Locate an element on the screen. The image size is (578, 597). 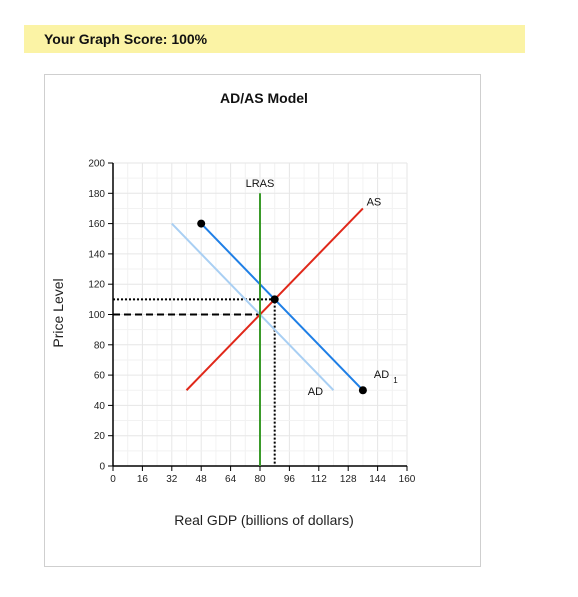
x-tick-label: 112 is located at coordinates (319, 479).